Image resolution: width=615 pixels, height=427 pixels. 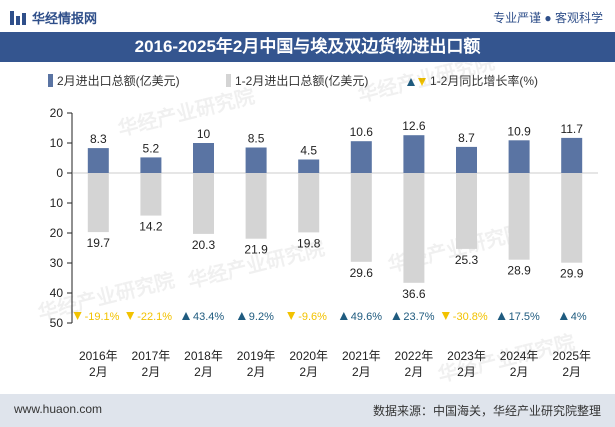 I want to click on growth-label: -19.1%, so click(x=102, y=317).